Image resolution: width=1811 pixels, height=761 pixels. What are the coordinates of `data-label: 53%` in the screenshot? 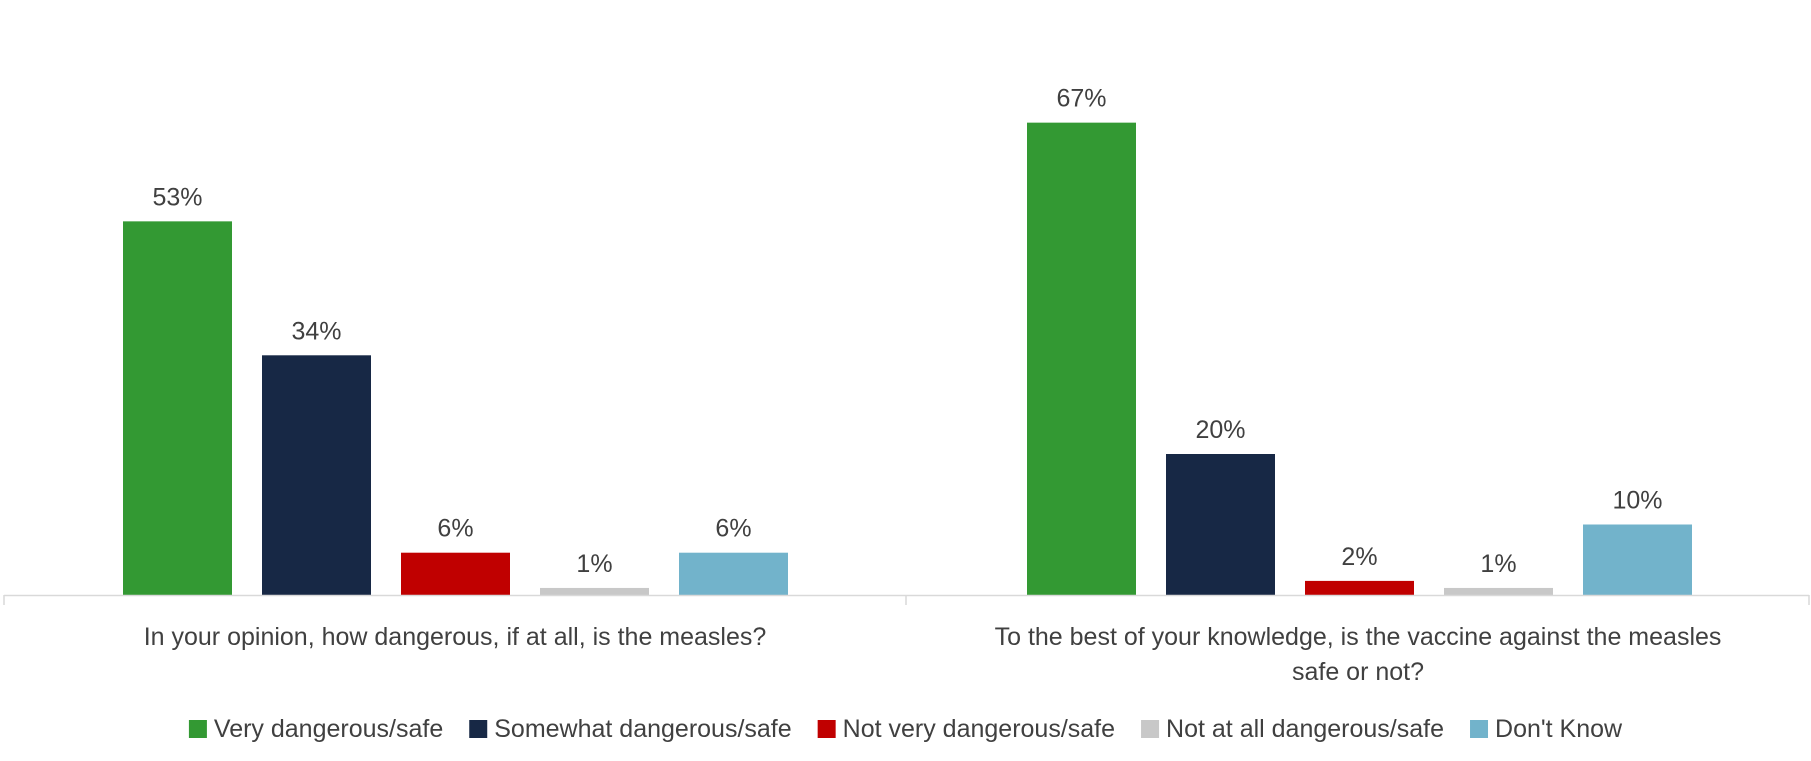 It's located at (177, 197).